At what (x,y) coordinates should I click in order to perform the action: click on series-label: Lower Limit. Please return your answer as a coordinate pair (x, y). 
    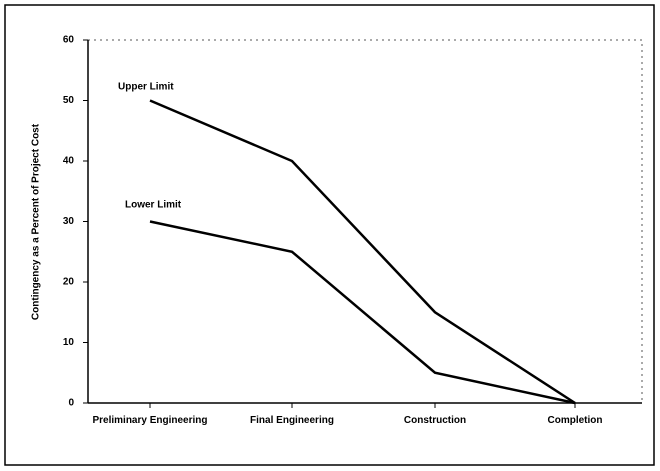
    Looking at the image, I should click on (153, 205).